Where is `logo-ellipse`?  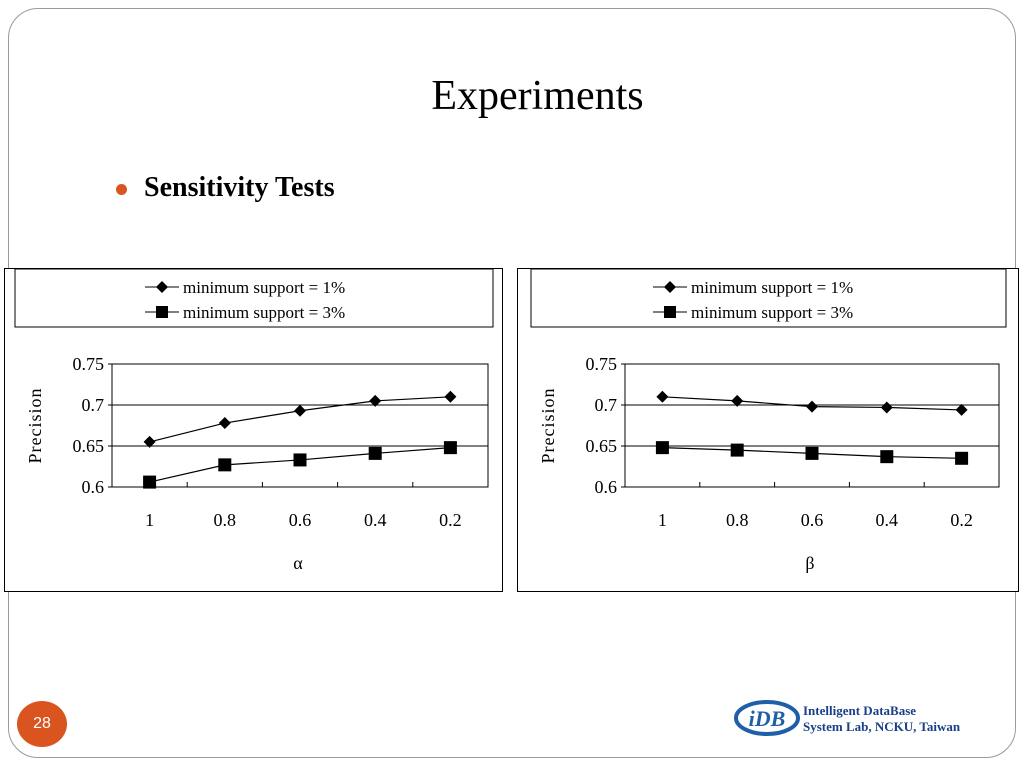
logo-ellipse is located at coordinates (767, 718).